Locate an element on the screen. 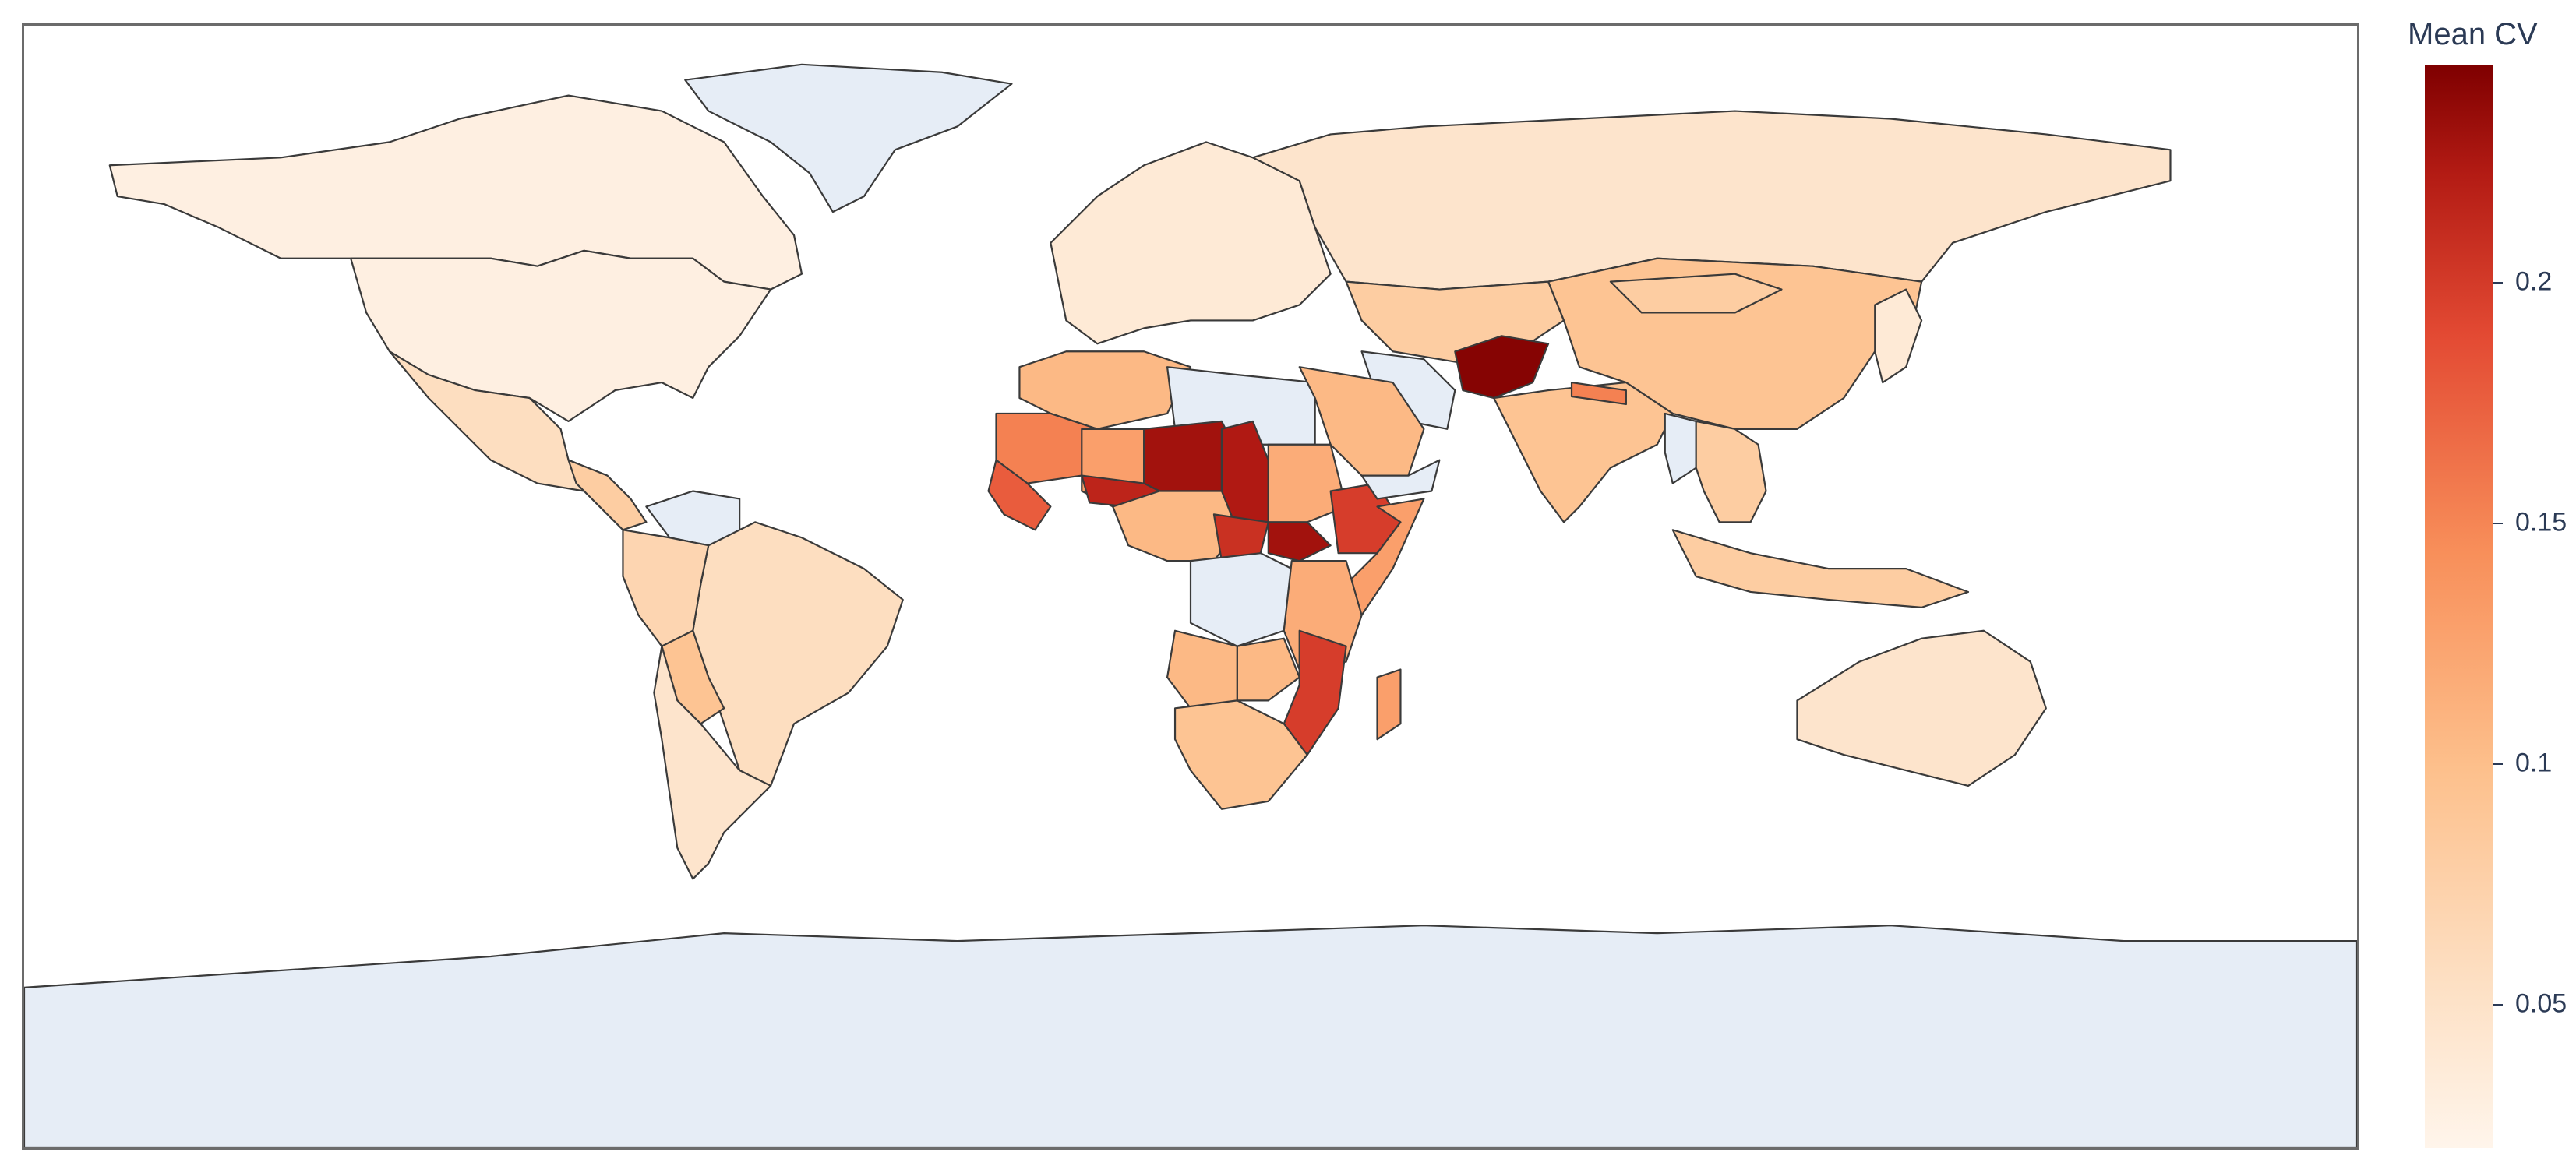 The image size is (2576, 1173). region-indonesia: Indonesia is located at coordinates (1820, 568).